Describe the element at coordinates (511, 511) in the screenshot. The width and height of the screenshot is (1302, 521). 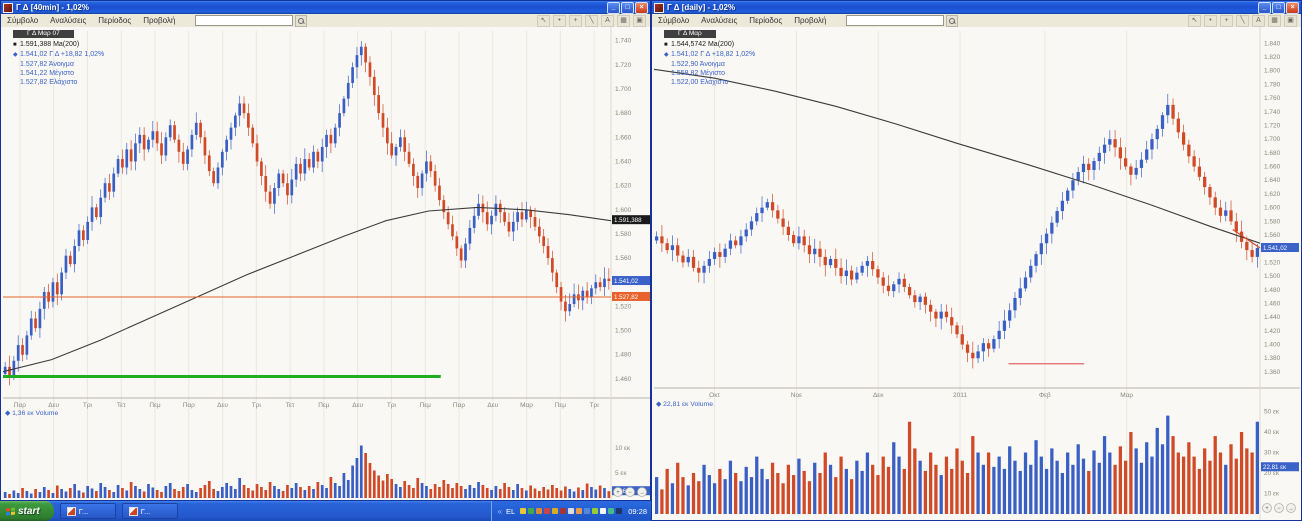
I see `language-indicator: EL` at that location.